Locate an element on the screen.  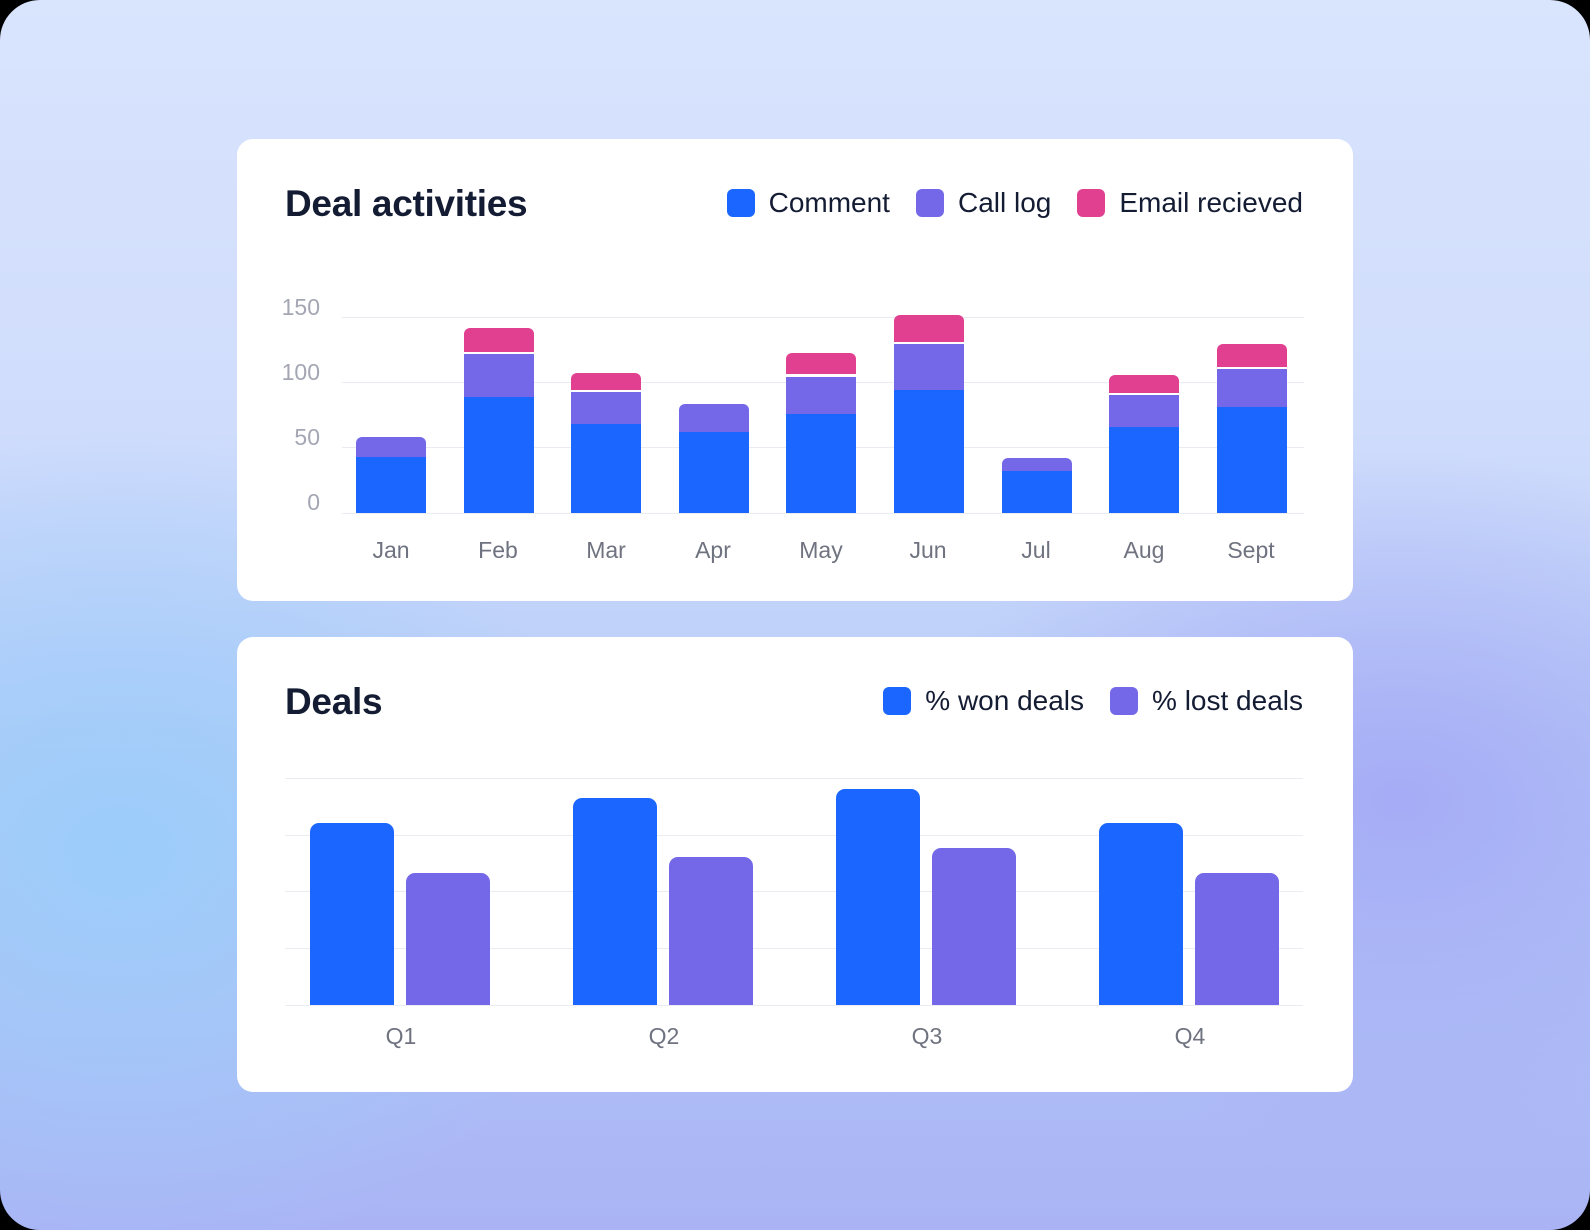
deals-legend: % won deals % lost deals is located at coordinates (1080, 701).